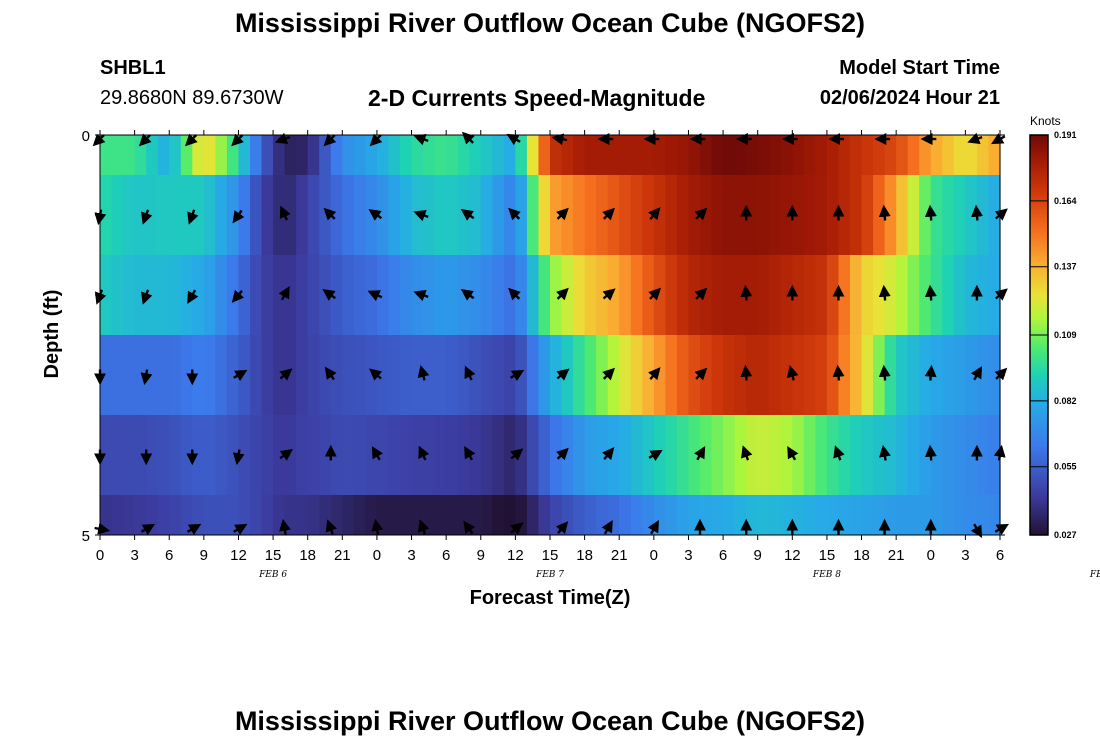 Image resolution: width=1100 pixels, height=750 pixels. Describe the element at coordinates (1065, 267) in the screenshot. I see `colorbar-tick-label: 0.137` at that location.